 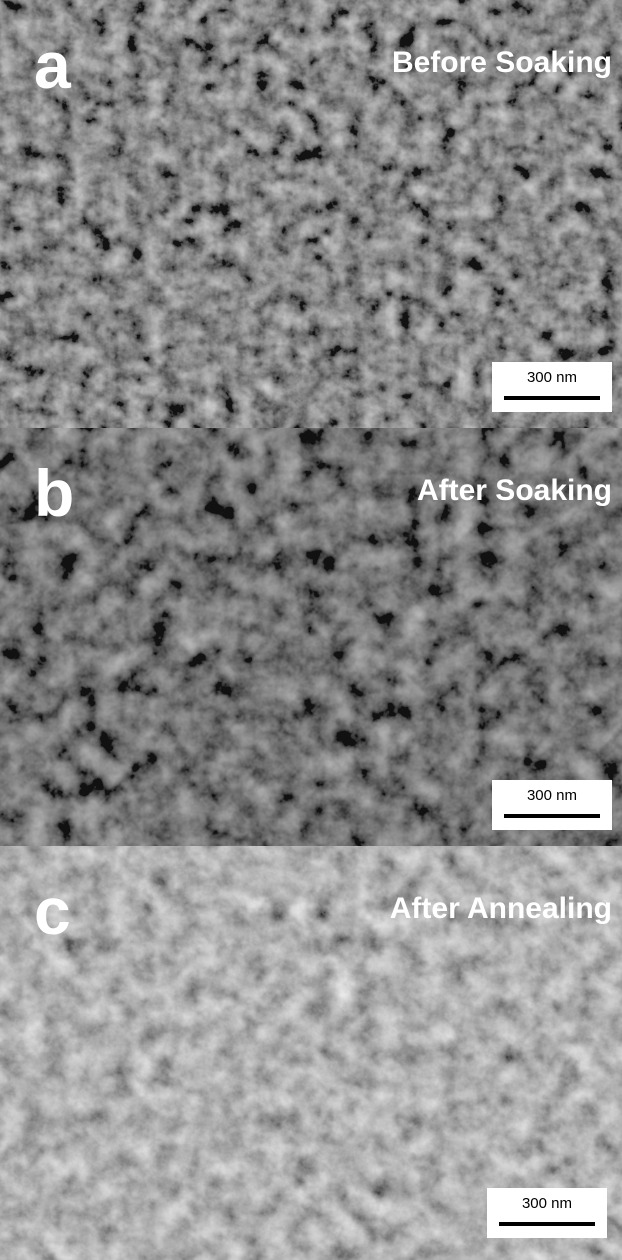 I want to click on panel-label: b, so click(x=54, y=493).